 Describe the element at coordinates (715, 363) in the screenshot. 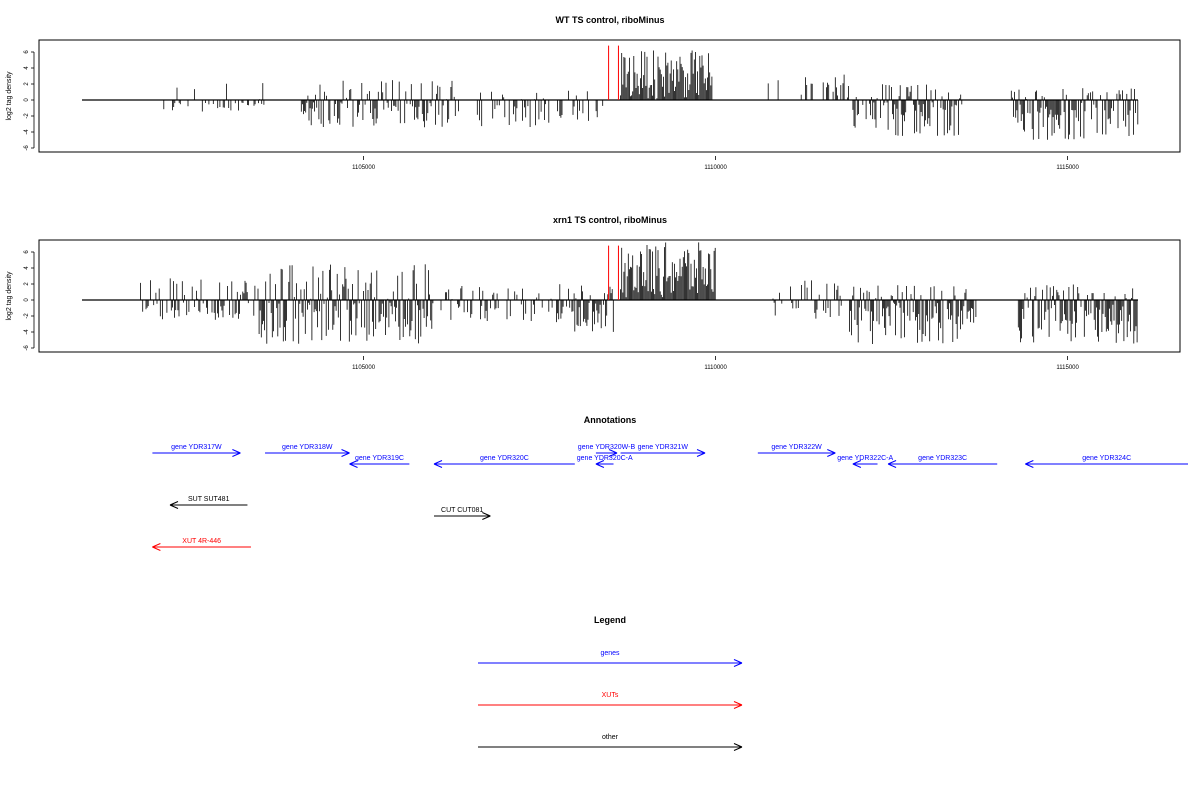

I see `xrn1-x-axis: 1105000 1110000 1115000` at that location.